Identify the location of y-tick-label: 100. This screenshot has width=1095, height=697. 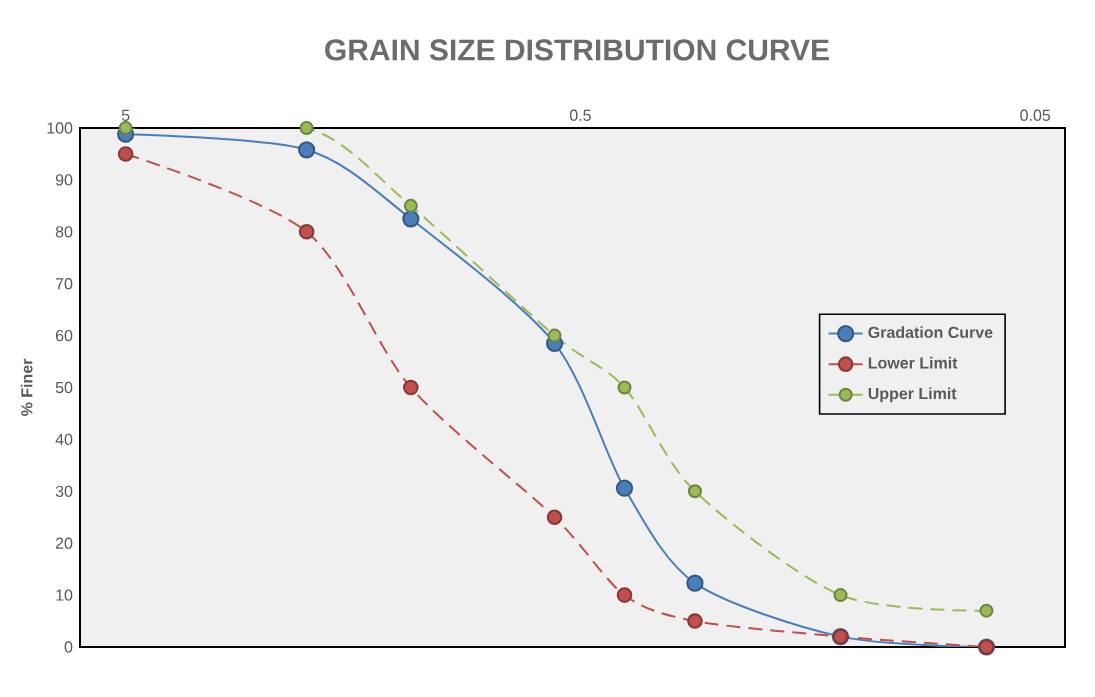
(60, 128).